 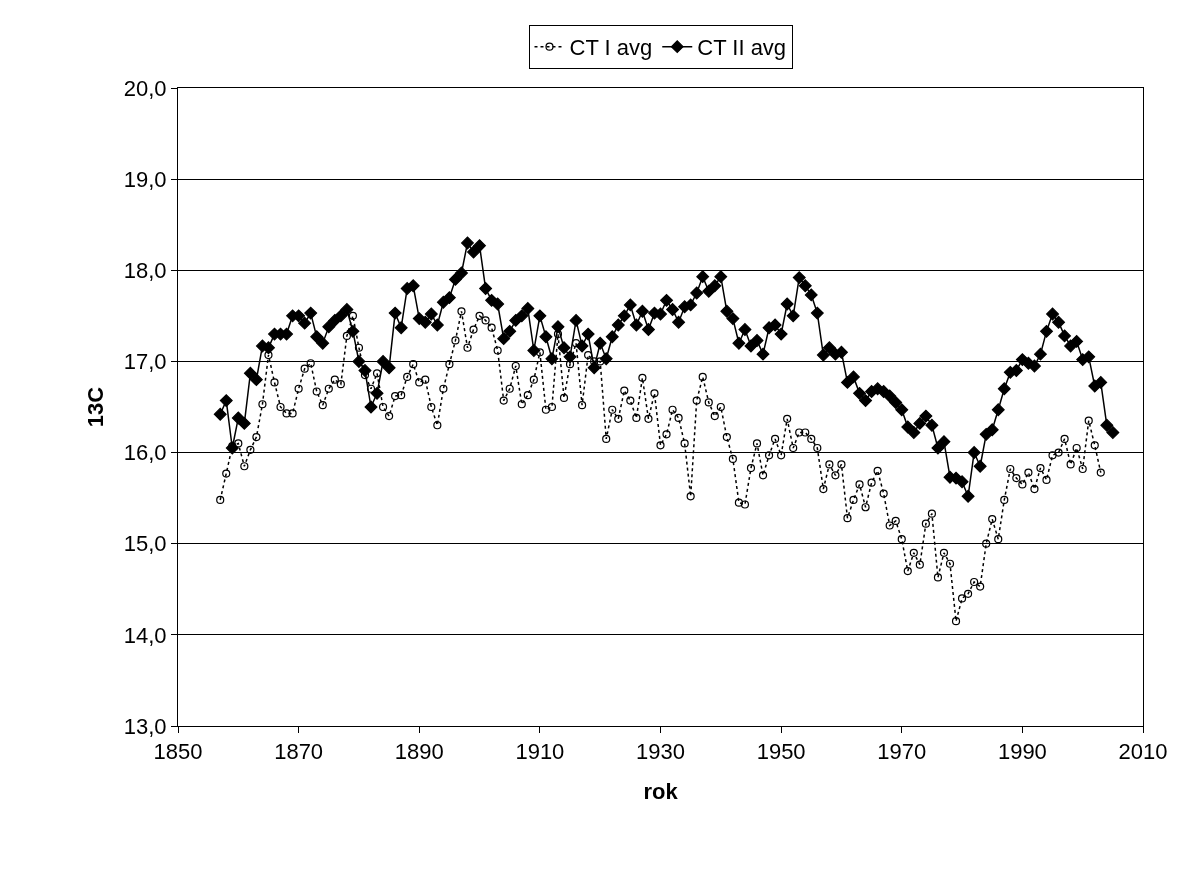 I want to click on x-tick-label: 1890, so click(x=419, y=752).